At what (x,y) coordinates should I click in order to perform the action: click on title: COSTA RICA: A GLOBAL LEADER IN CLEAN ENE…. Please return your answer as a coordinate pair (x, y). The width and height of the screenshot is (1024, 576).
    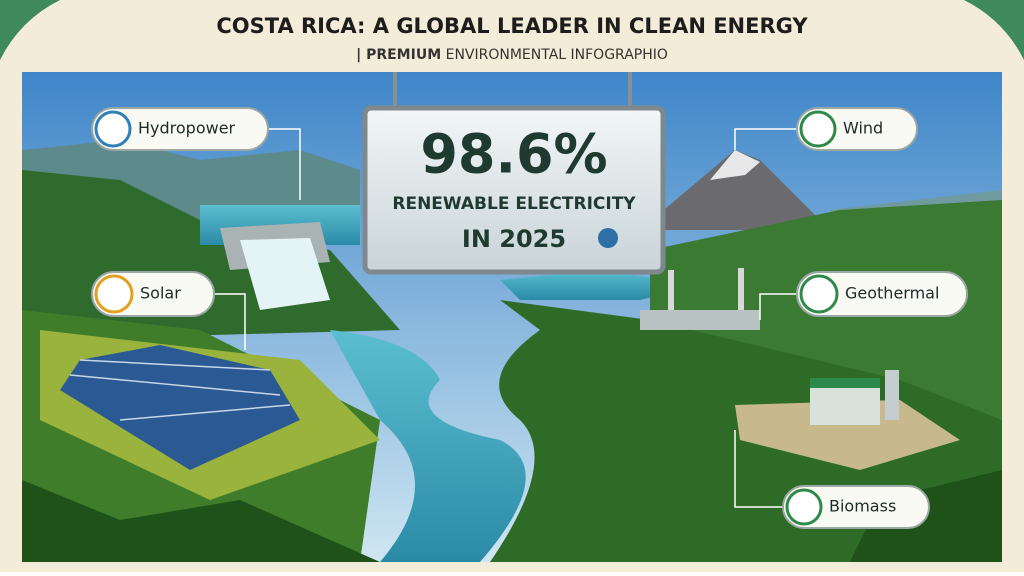
    Looking at the image, I should click on (512, 26).